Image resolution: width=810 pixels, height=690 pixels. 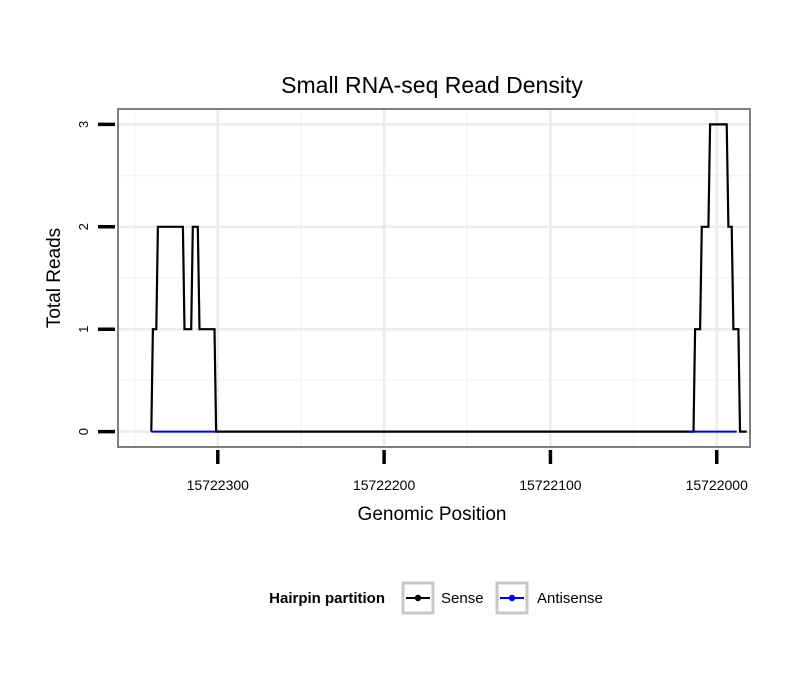 What do you see at coordinates (54, 278) in the screenshot?
I see `y-axis-title: Total Reads` at bounding box center [54, 278].